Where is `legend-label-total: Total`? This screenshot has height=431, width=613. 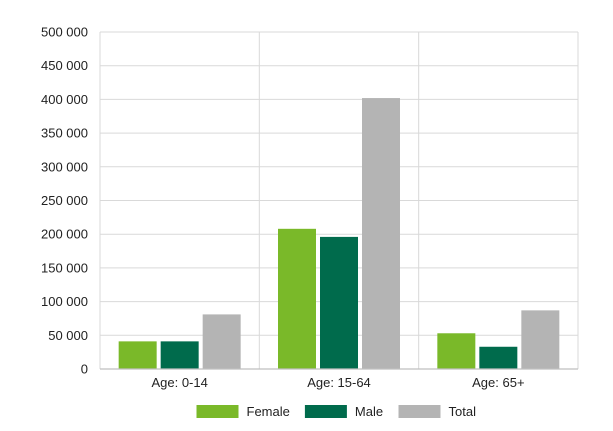 legend-label-total: Total is located at coordinates (463, 411).